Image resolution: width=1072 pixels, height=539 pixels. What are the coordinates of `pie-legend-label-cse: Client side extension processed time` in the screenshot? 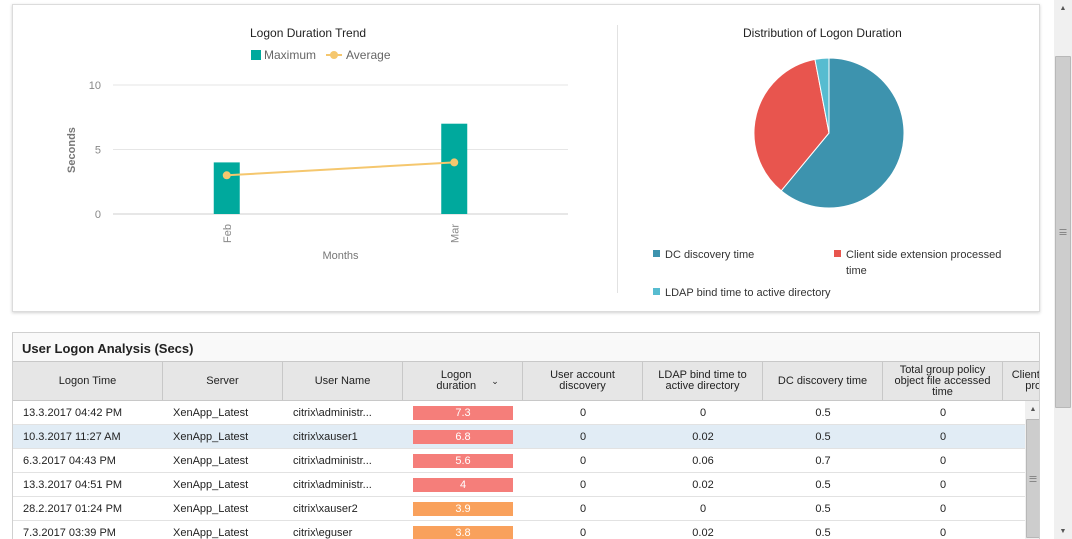 It's located at (924, 263).